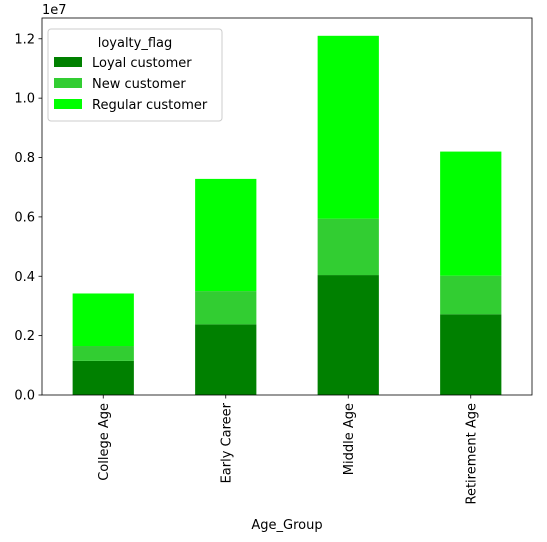  What do you see at coordinates (135, 43) in the screenshot?
I see `legend-title: loyalty_flag` at bounding box center [135, 43].